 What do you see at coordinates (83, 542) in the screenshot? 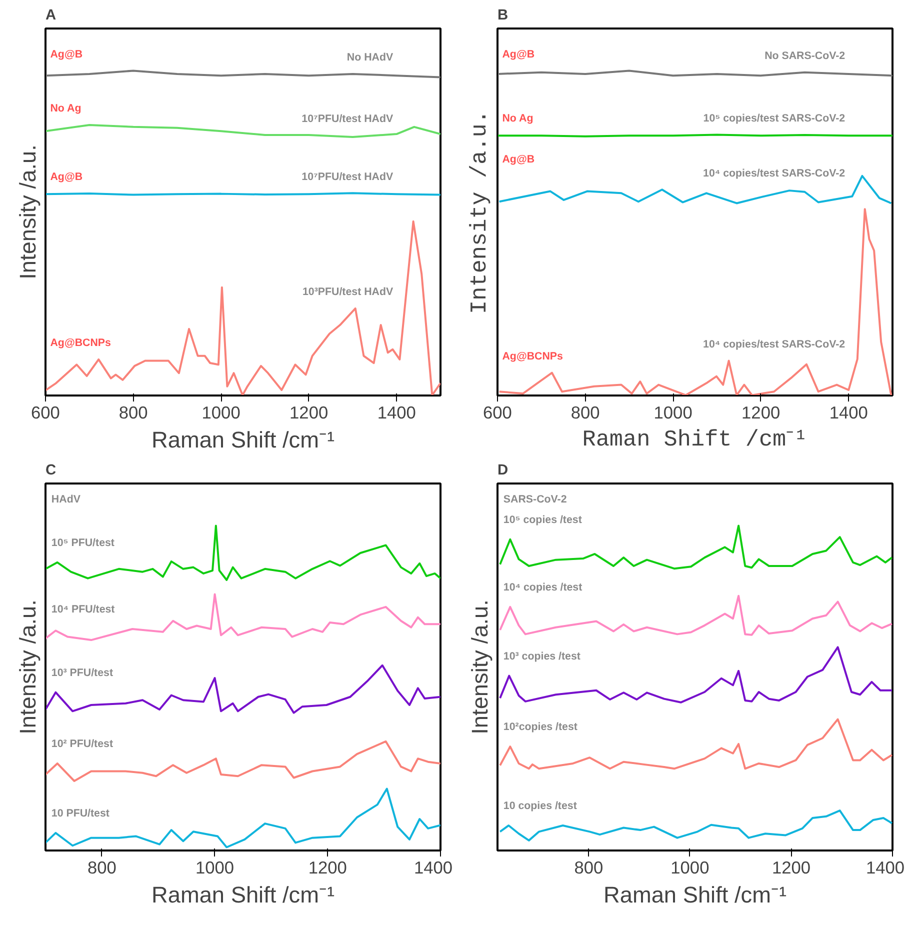
I see `annotation: 10⁵ PFU/test` at bounding box center [83, 542].